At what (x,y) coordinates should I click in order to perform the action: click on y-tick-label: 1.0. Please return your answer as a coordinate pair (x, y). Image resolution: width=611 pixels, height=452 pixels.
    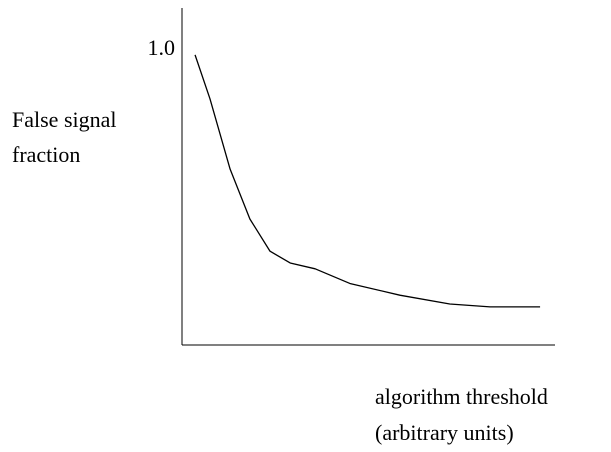
    Looking at the image, I should click on (162, 47).